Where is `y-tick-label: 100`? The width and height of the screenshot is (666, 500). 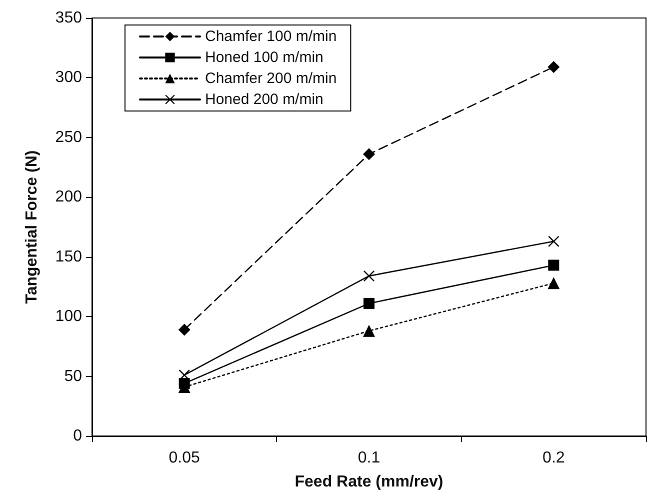 y-tick-label: 100 is located at coordinates (68, 317).